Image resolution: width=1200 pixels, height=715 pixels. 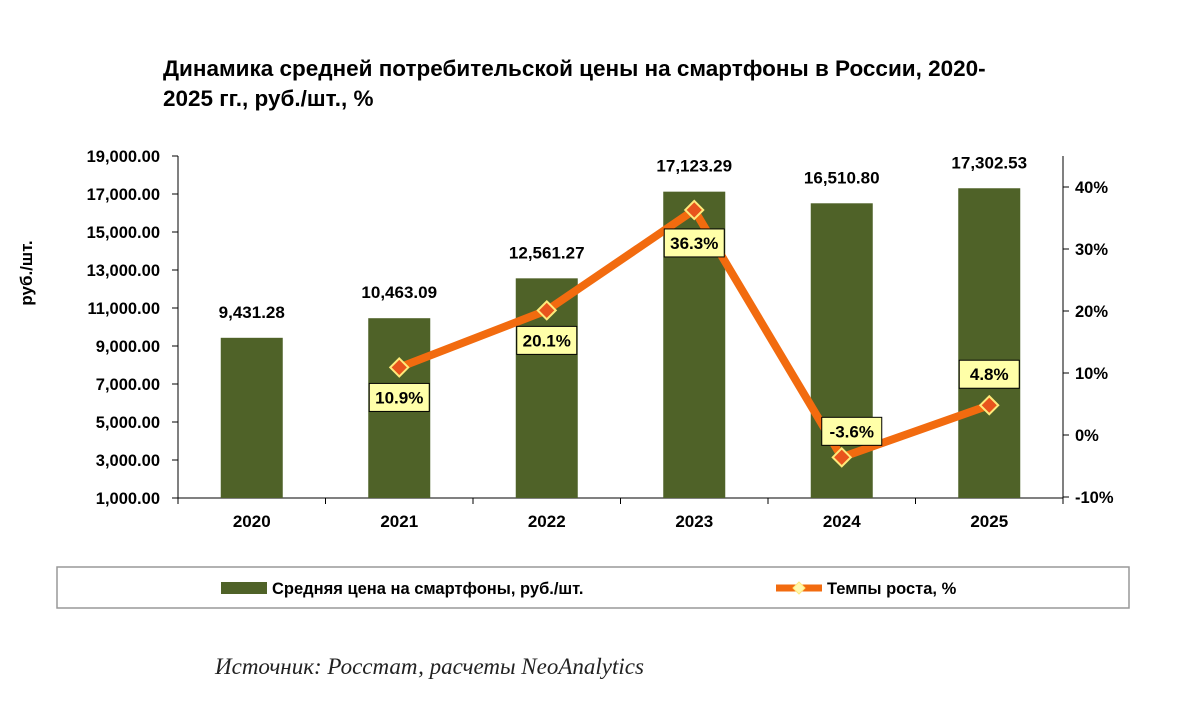 What do you see at coordinates (399, 292) in the screenshot?
I see `bar-data-label: 10,463.09` at bounding box center [399, 292].